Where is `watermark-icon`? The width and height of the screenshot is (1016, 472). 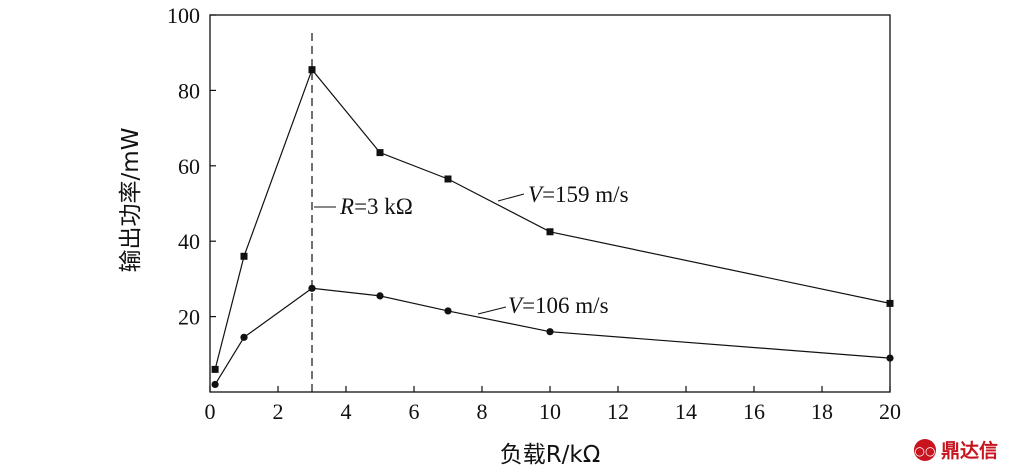 watermark-icon is located at coordinates (925, 450).